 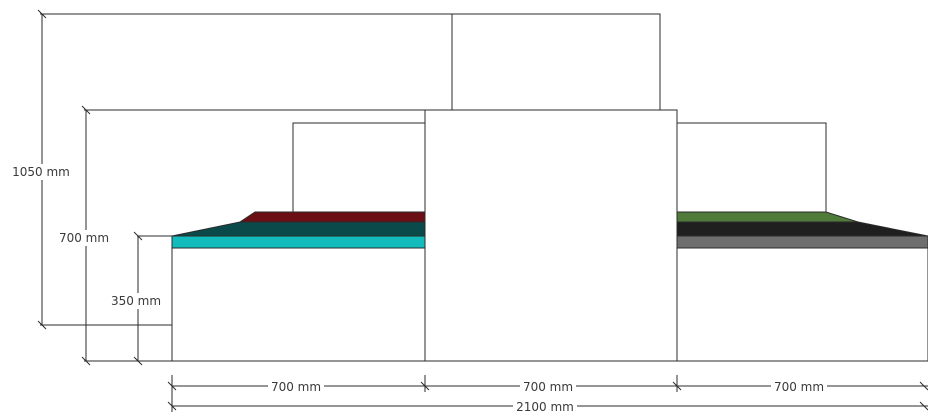 I want to click on tick-700-bottom, so click(x=86, y=361).